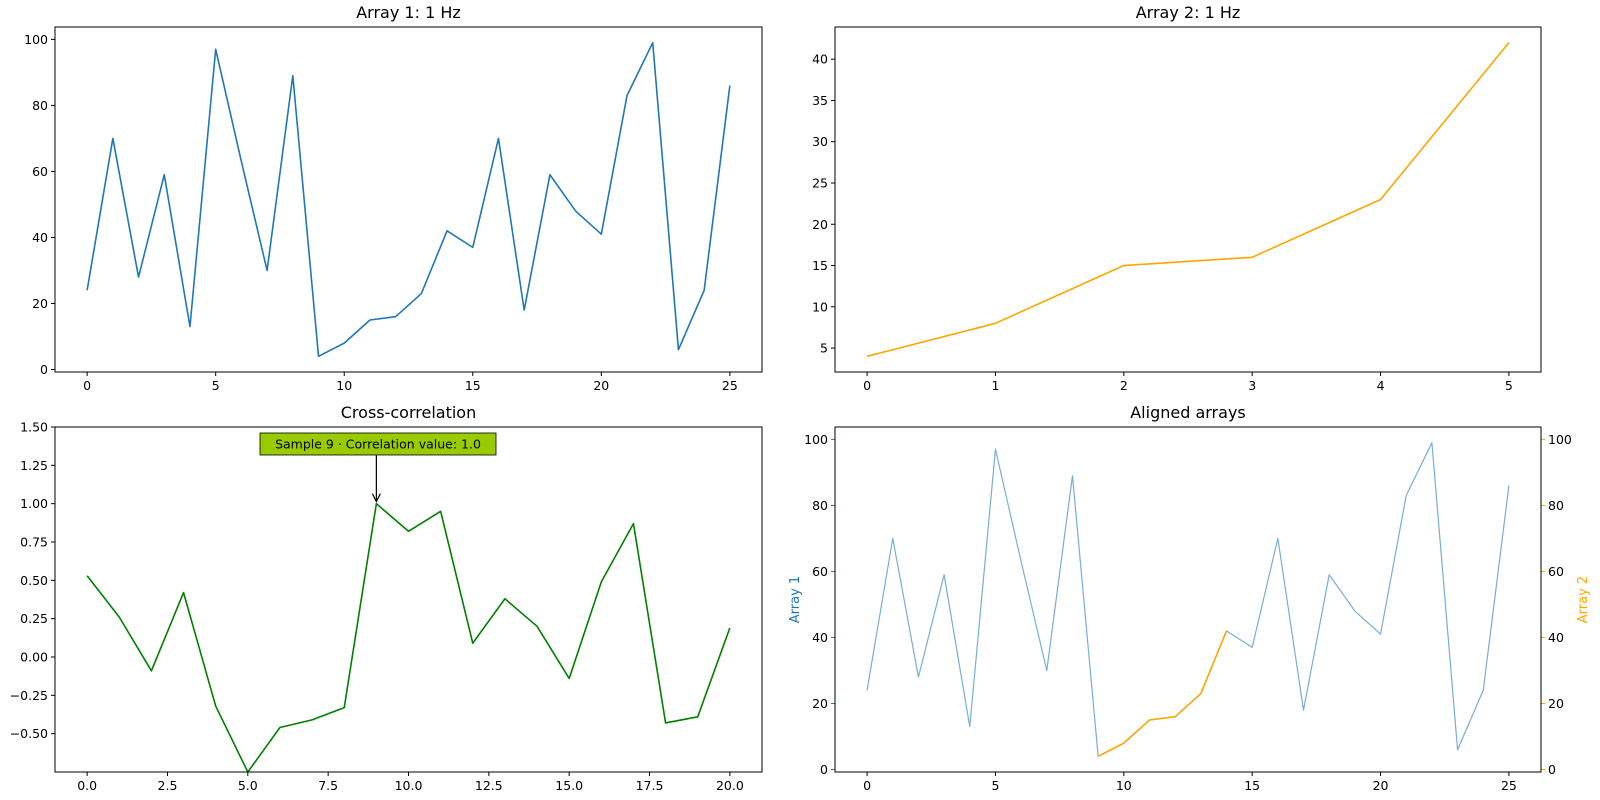 This screenshot has height=800, width=1600. I want to click on x-tick-label: 1, so click(995, 385).